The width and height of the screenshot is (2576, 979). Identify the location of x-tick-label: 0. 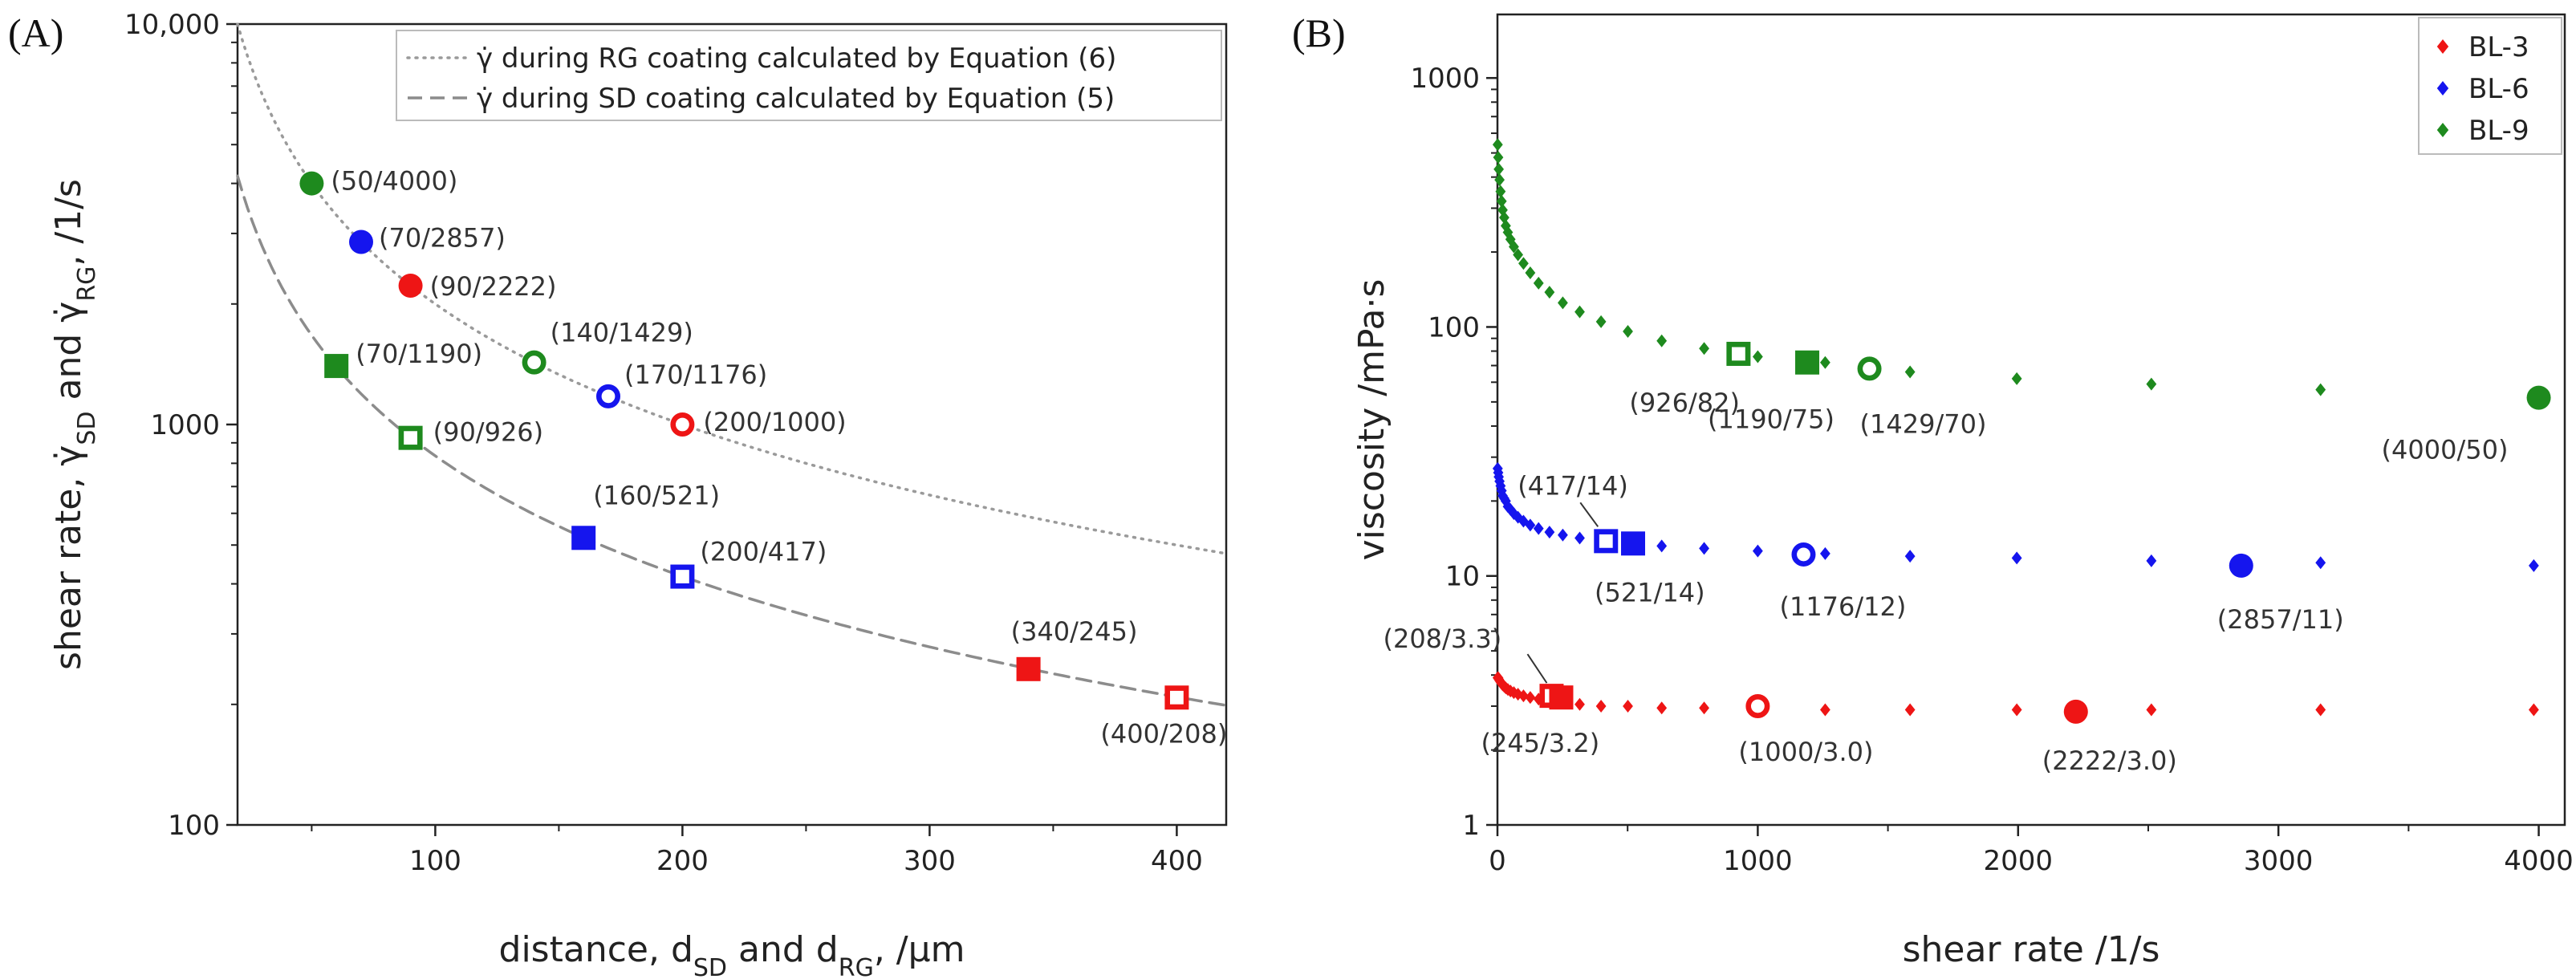
(1497, 861).